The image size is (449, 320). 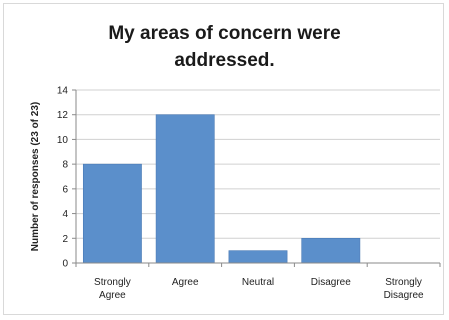 What do you see at coordinates (65, 214) in the screenshot?
I see `y-tick-label: 4` at bounding box center [65, 214].